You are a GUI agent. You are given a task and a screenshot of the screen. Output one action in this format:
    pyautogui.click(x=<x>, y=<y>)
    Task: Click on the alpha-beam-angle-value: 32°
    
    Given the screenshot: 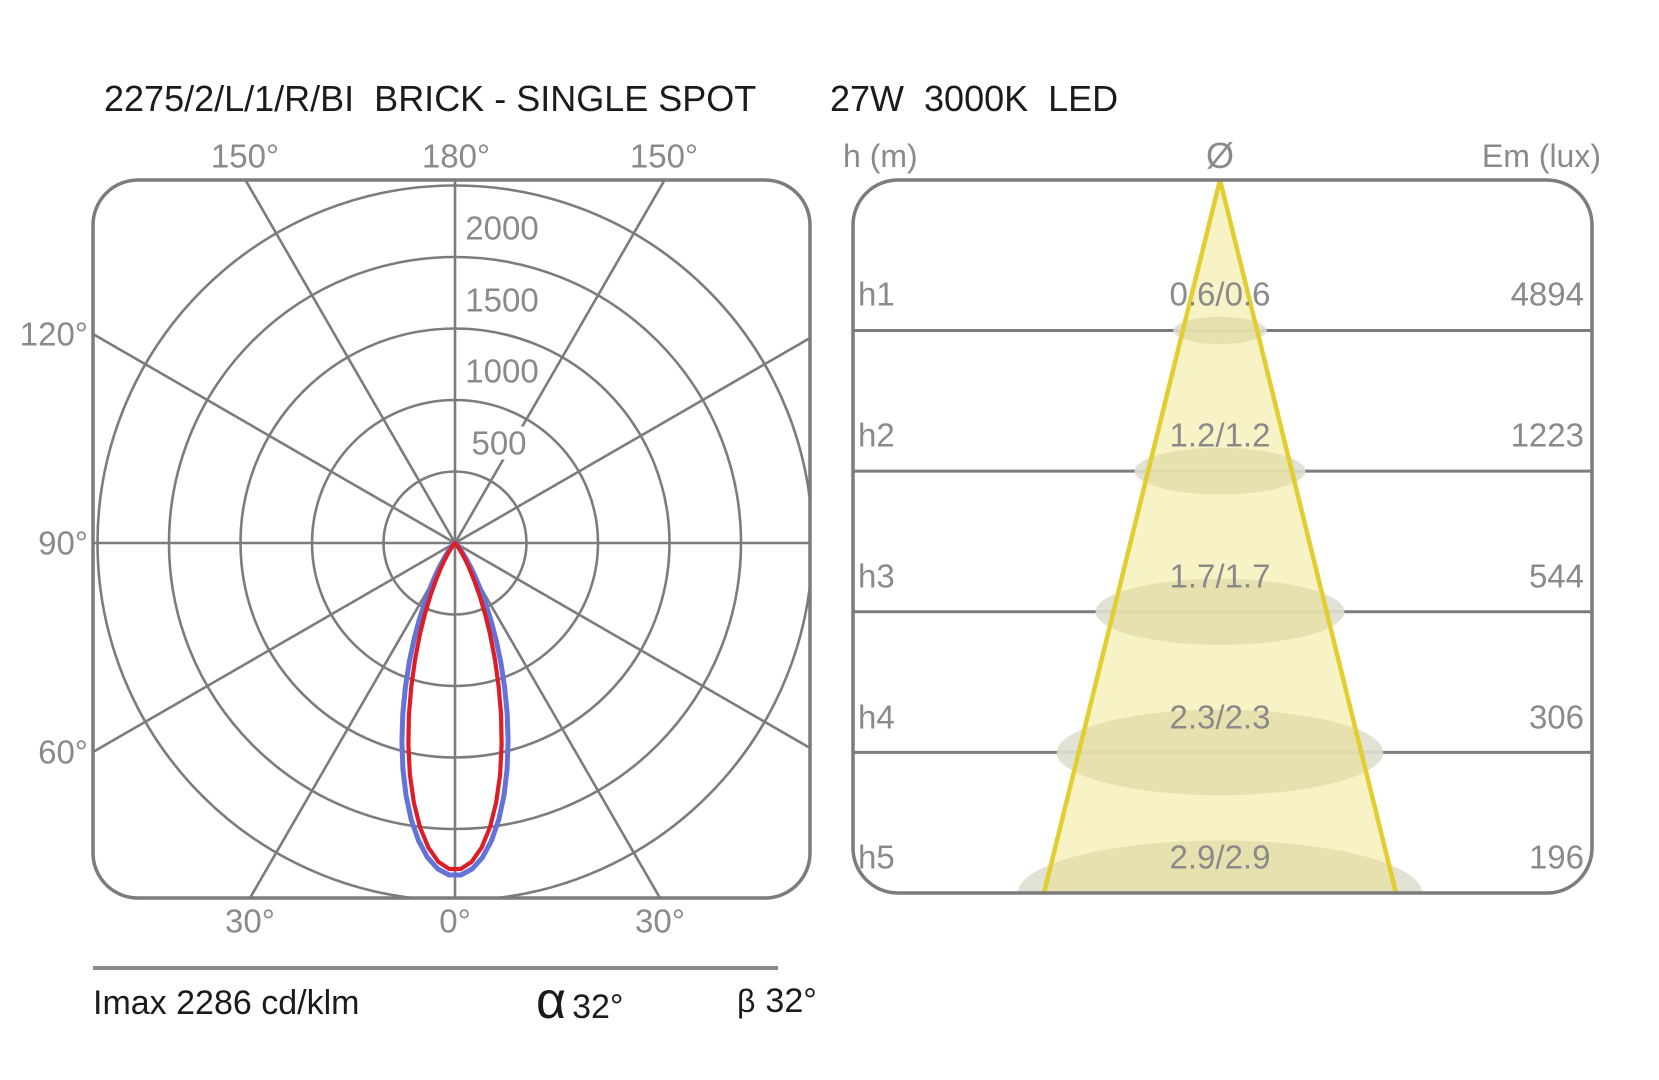 What is the action you would take?
    pyautogui.click(x=598, y=1007)
    